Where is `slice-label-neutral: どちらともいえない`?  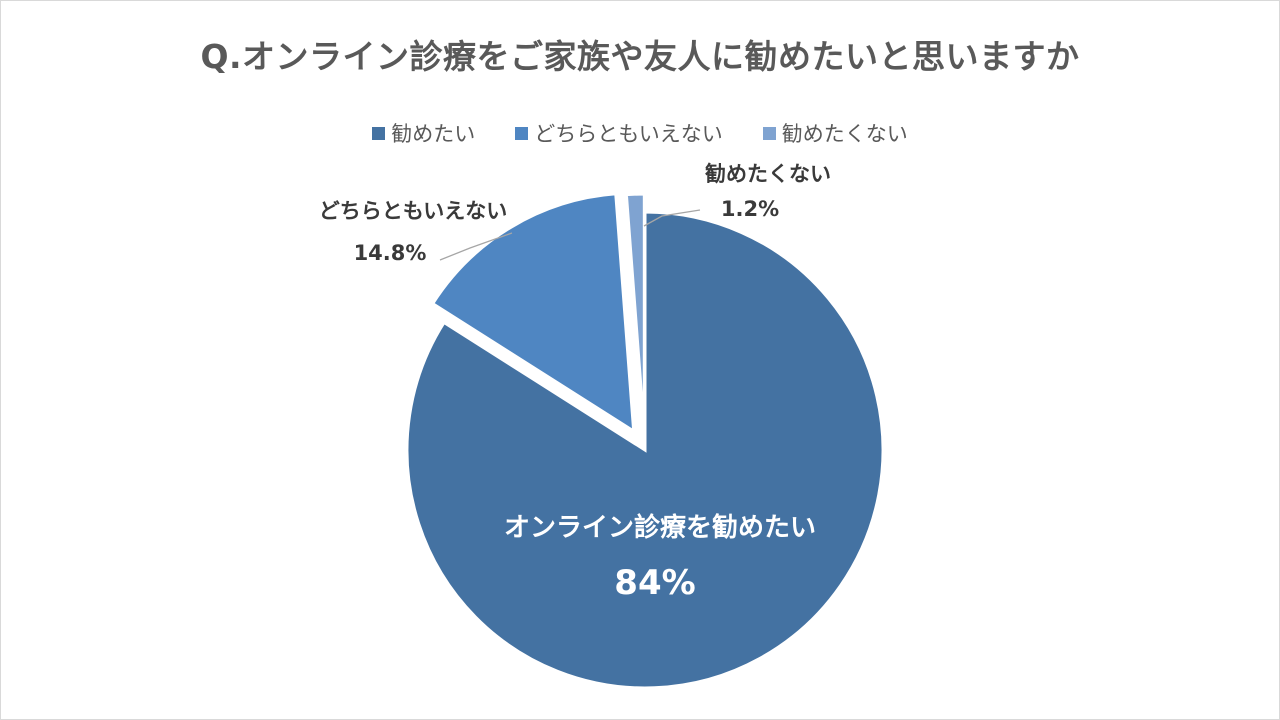 slice-label-neutral: どちらともいえない is located at coordinates (413, 211).